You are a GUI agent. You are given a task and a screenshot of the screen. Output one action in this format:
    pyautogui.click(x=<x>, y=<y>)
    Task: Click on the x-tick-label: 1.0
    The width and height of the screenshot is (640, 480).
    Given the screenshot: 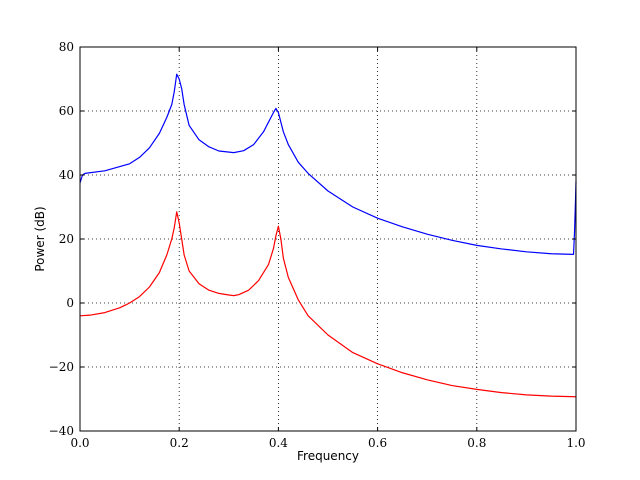 What is the action you would take?
    pyautogui.click(x=575, y=443)
    